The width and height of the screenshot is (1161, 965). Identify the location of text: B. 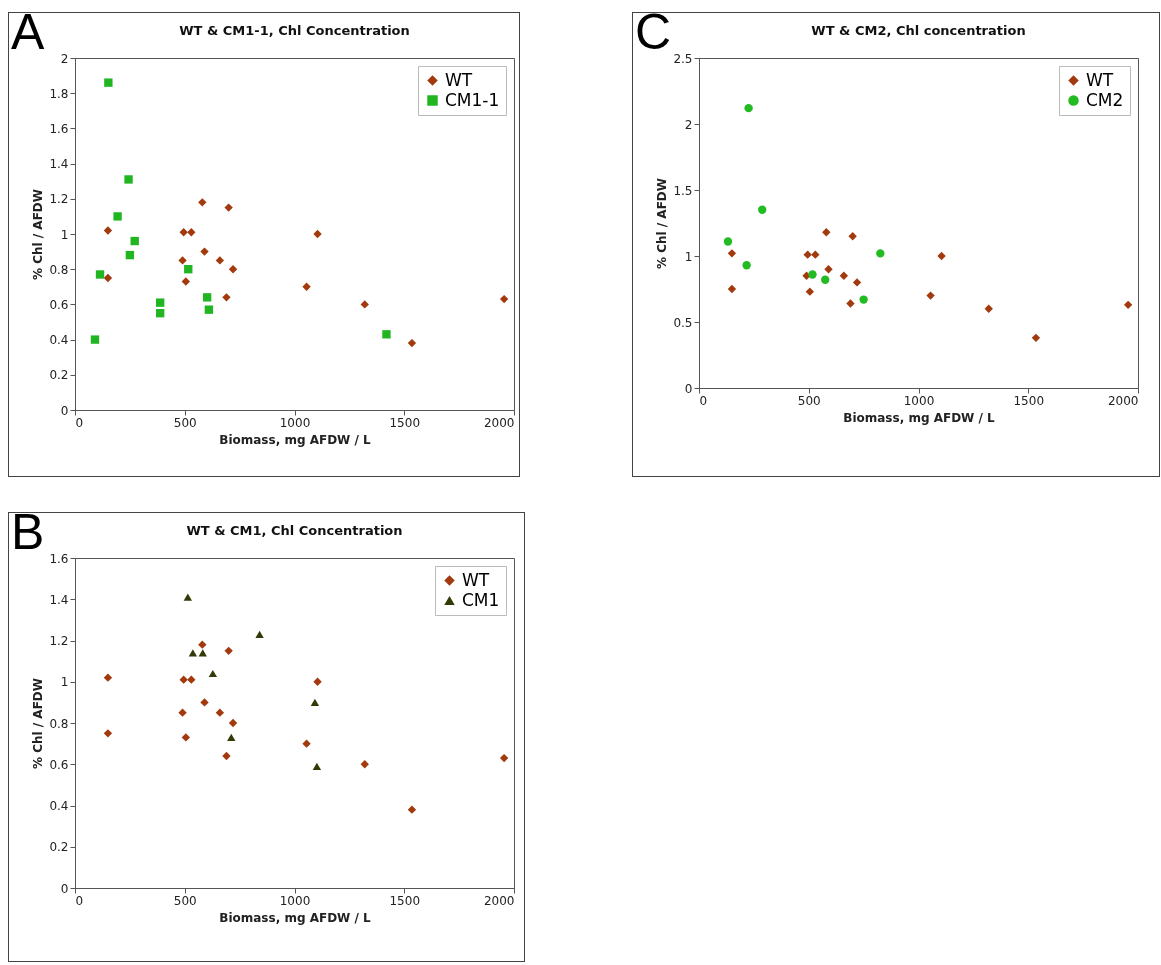
(28, 532).